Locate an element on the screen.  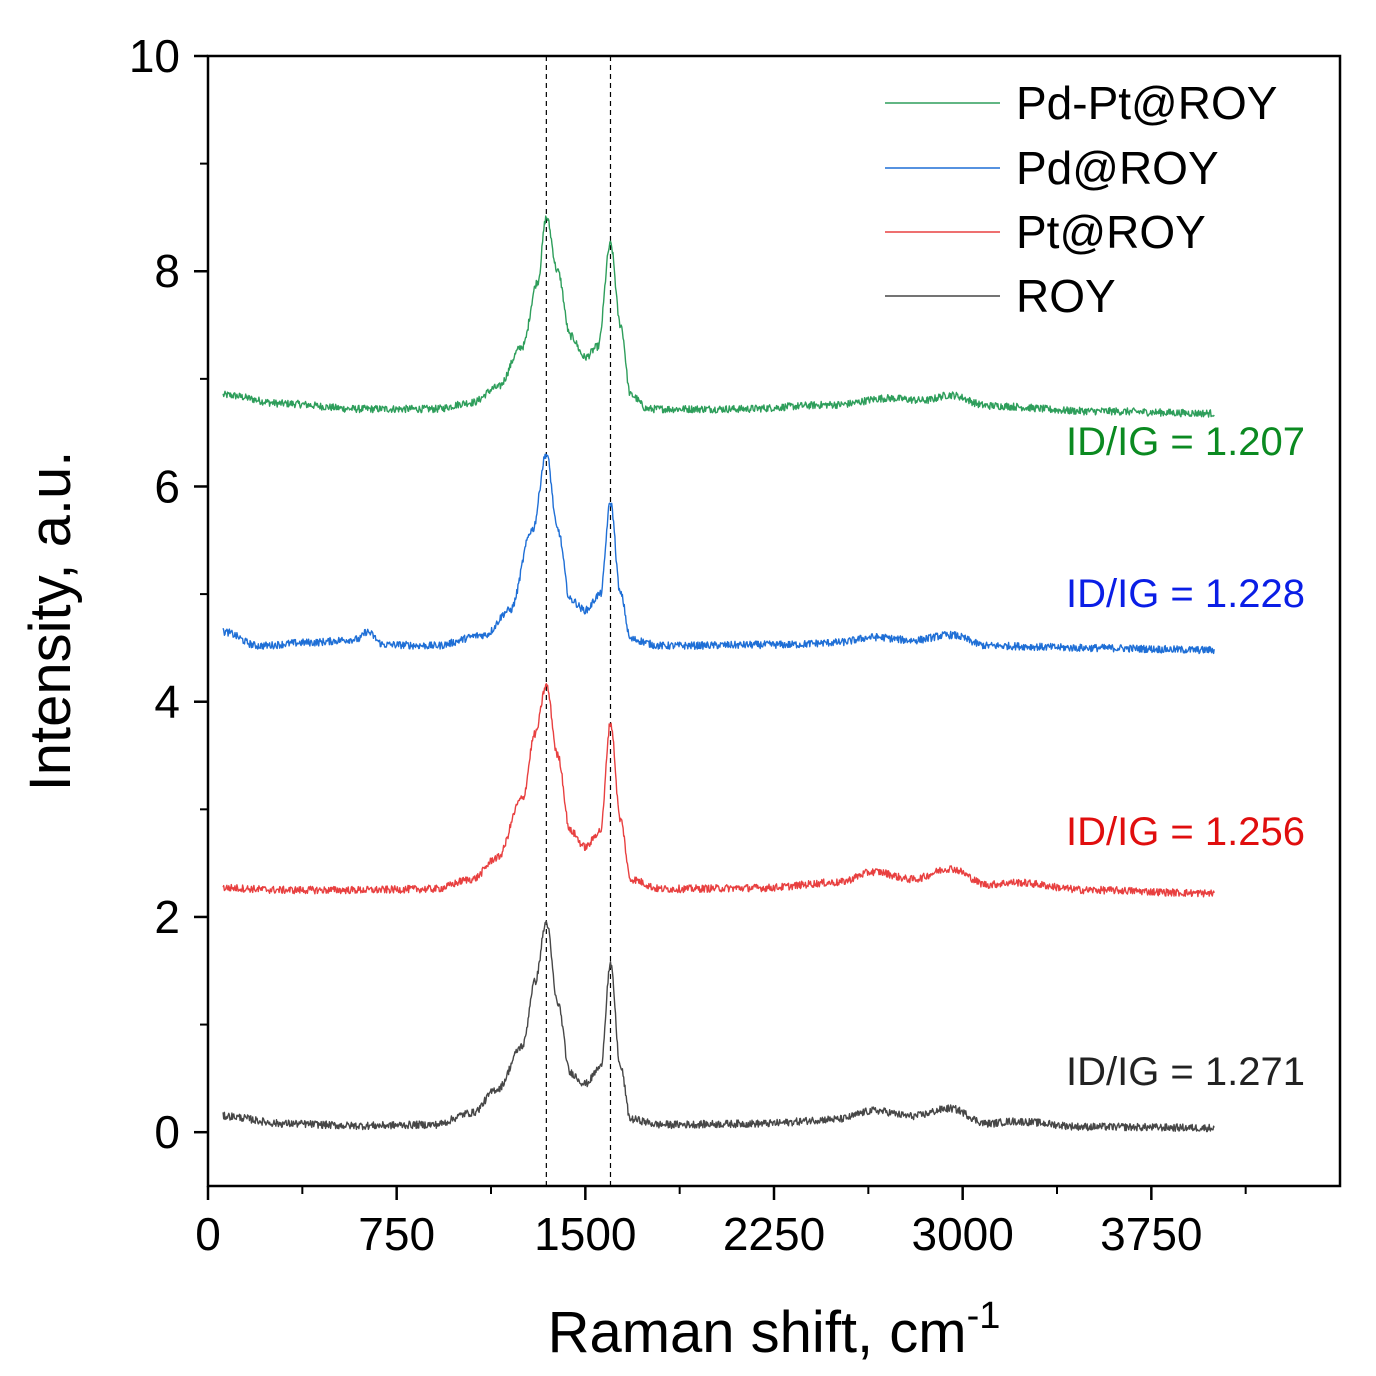
y-tick-label: 10 is located at coordinates (154, 56).